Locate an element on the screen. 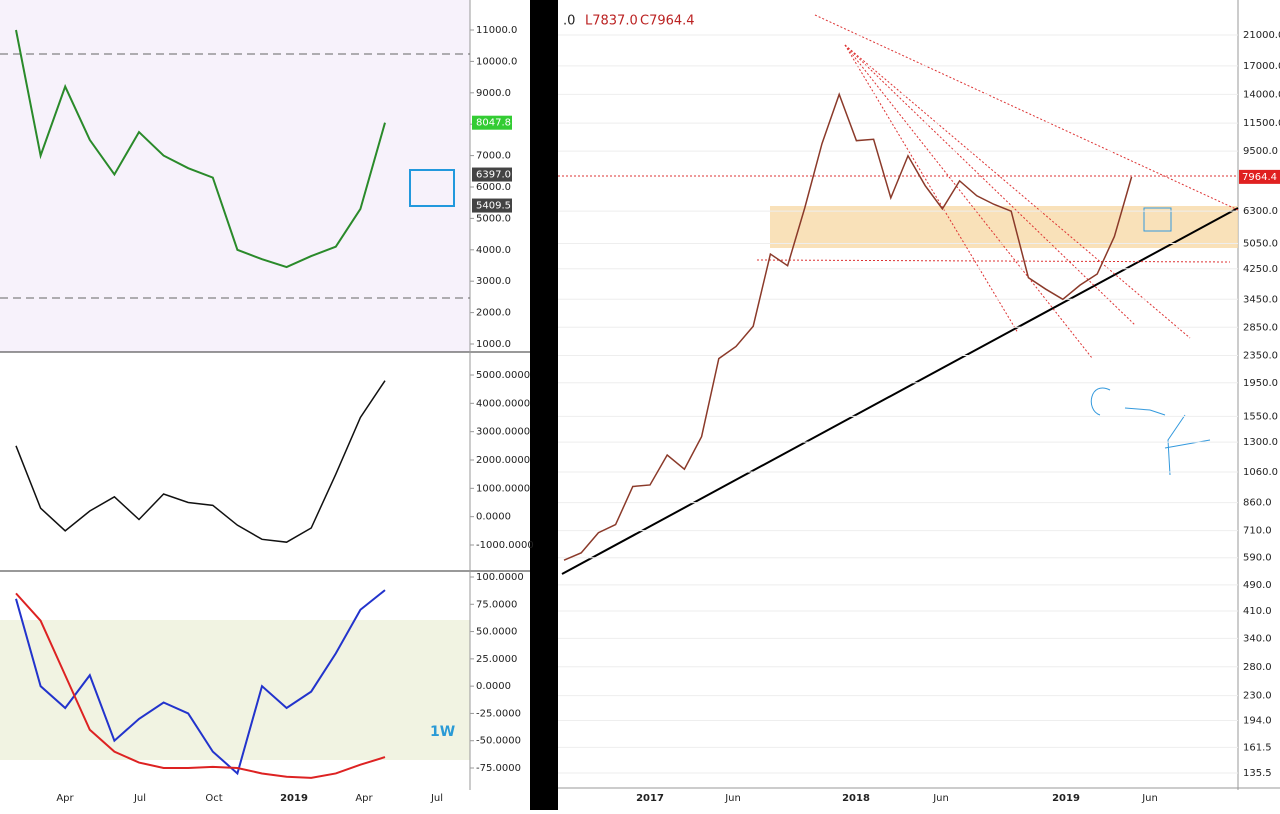 The height and width of the screenshot is (814, 1280). y-tick-label: 14000.0 is located at coordinates (1261, 94).